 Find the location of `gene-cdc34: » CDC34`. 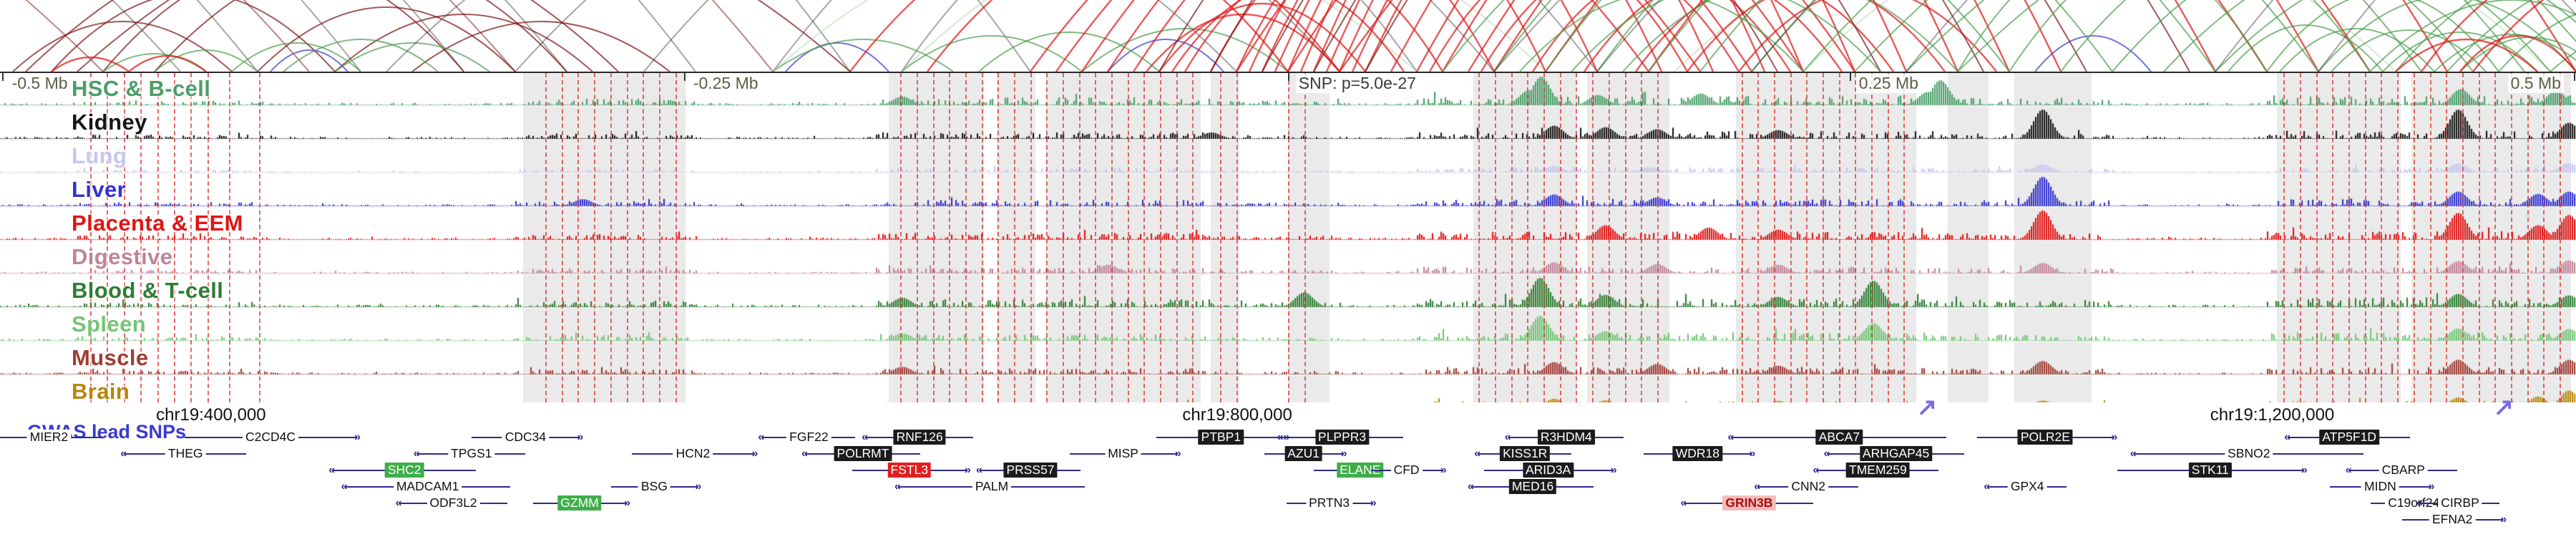

gene-cdc34: » CDC34 is located at coordinates (527, 437).